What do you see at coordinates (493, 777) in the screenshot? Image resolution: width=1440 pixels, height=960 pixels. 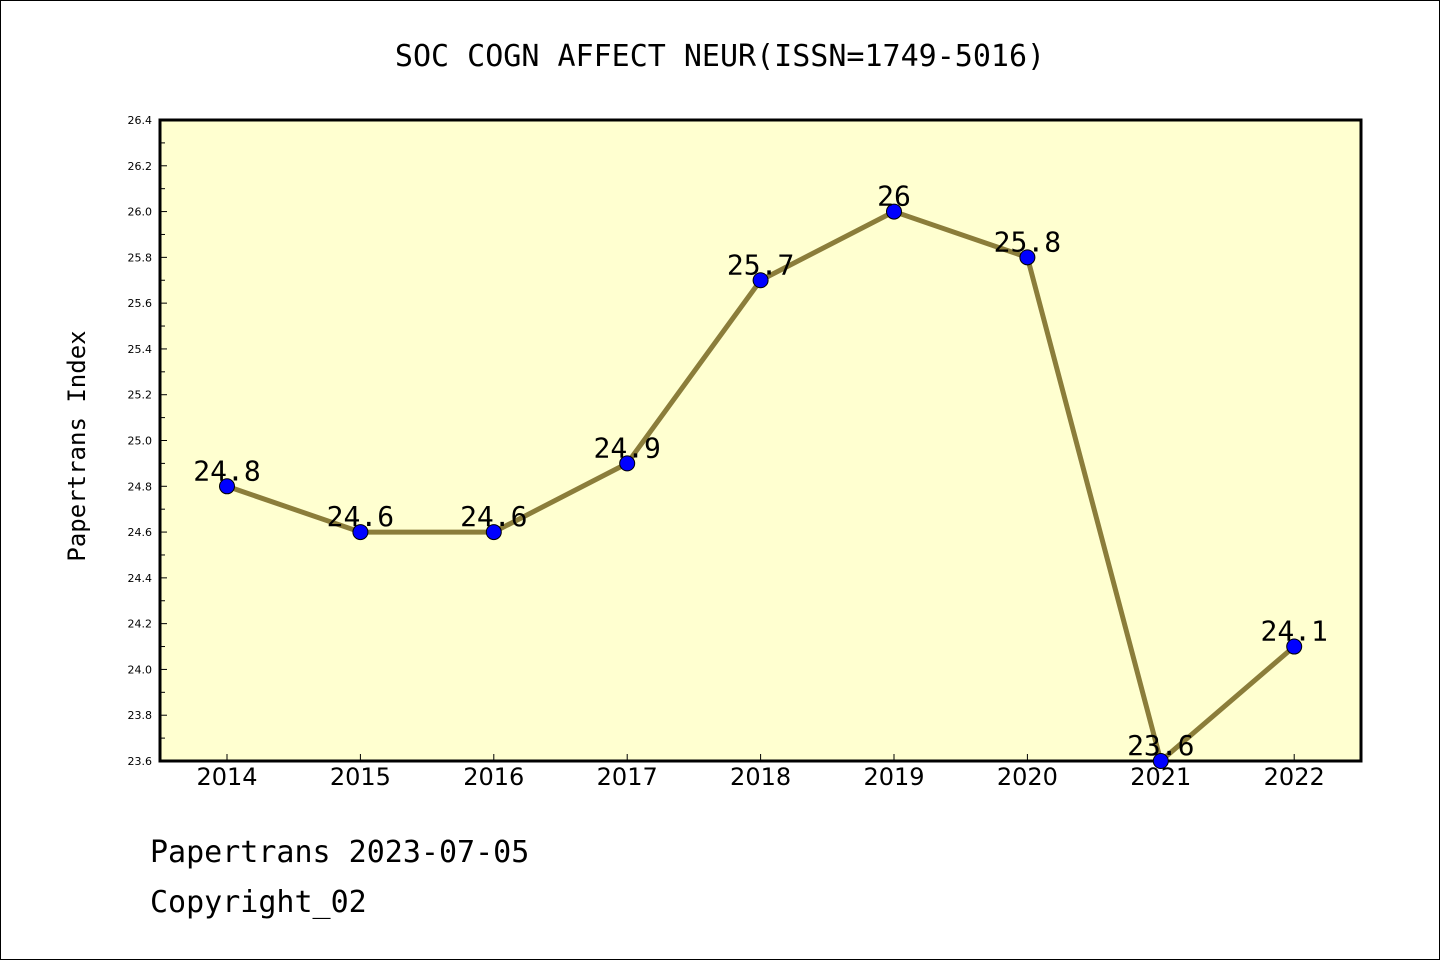 I see `x-tick-label: 2016` at bounding box center [493, 777].